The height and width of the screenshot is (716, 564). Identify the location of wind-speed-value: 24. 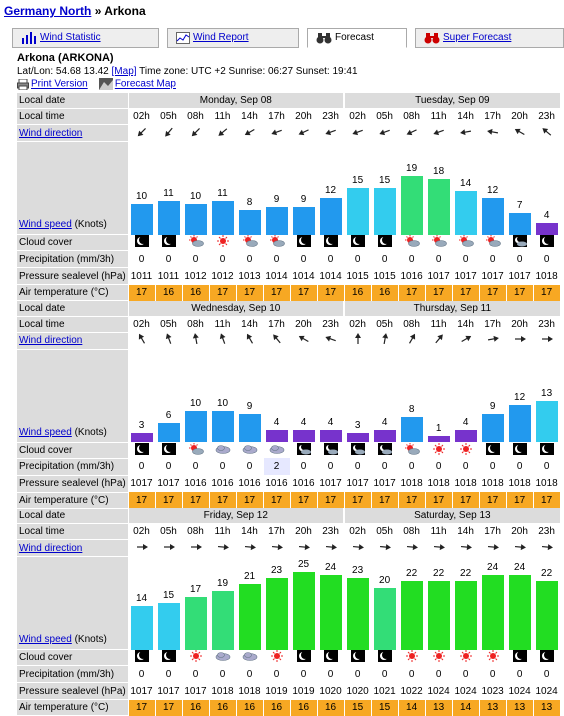
(520, 567).